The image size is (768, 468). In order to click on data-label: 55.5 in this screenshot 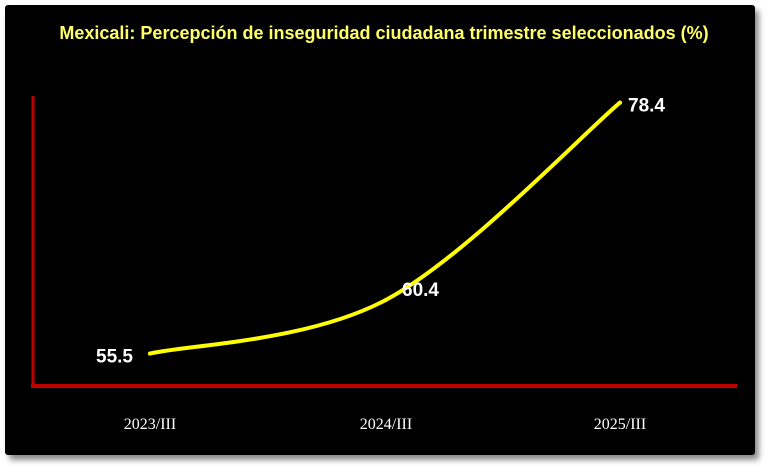, I will do `click(114, 357)`.